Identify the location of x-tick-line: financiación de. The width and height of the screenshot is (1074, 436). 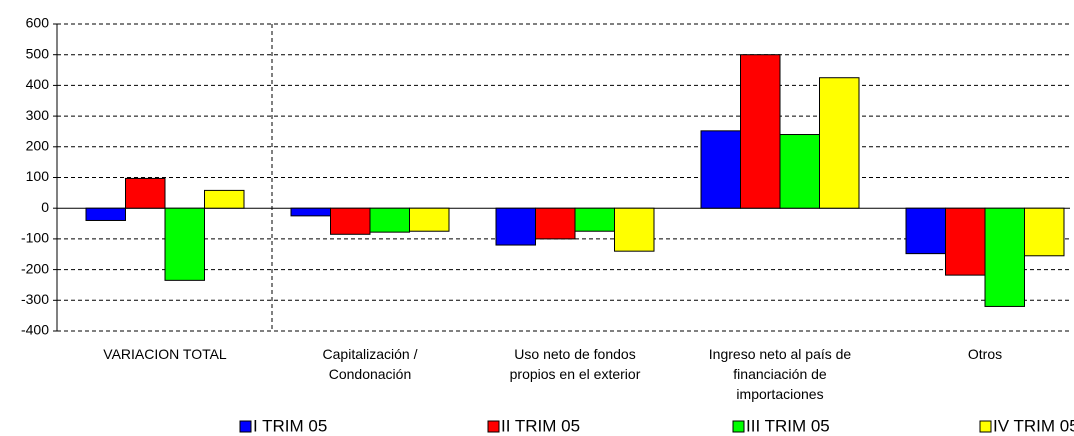
(780, 374).